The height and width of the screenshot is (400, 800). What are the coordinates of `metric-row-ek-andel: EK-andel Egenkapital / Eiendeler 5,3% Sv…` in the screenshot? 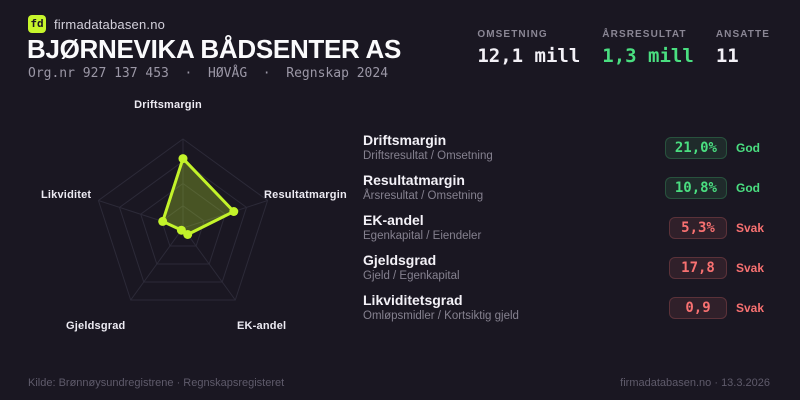 It's located at (566, 227).